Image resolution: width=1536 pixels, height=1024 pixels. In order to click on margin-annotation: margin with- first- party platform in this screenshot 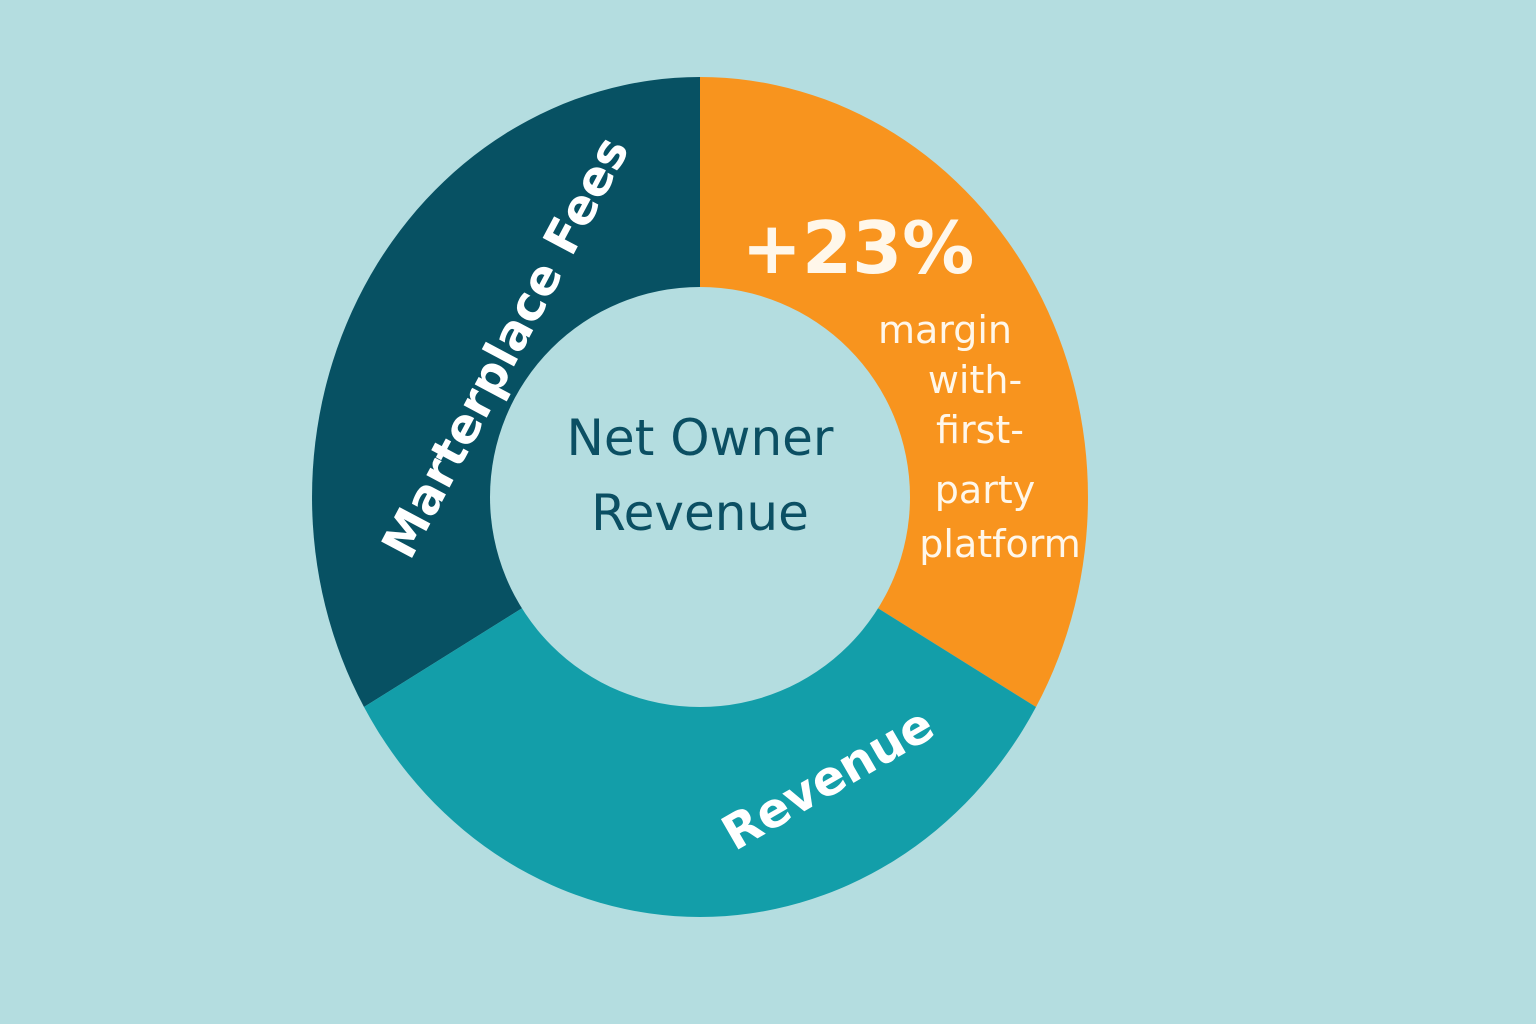, I will do `click(979, 437)`.